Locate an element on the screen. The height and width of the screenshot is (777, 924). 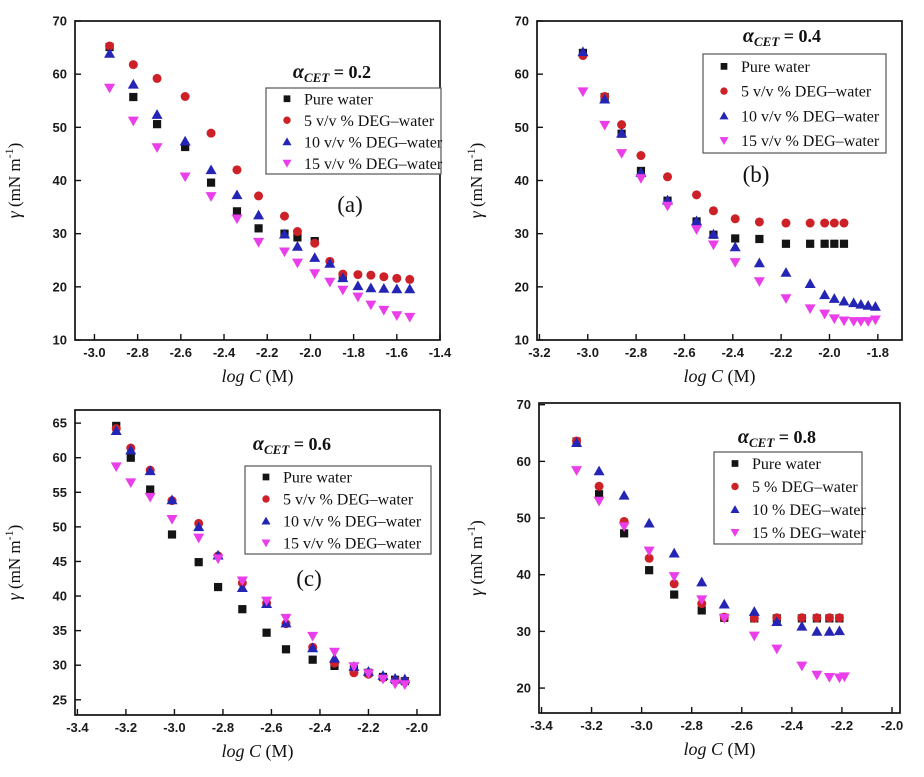
svg-text: 5 % DEG–water is located at coordinates (805, 487).